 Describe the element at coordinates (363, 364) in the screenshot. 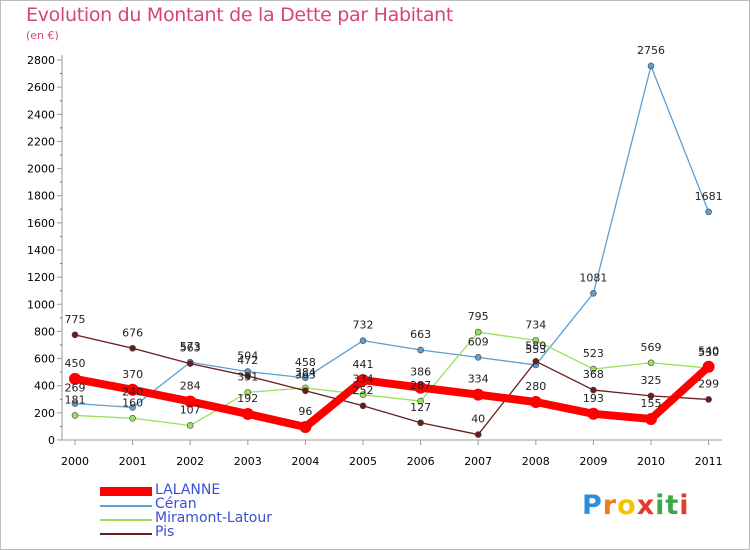

I see `data-label: 441` at that location.